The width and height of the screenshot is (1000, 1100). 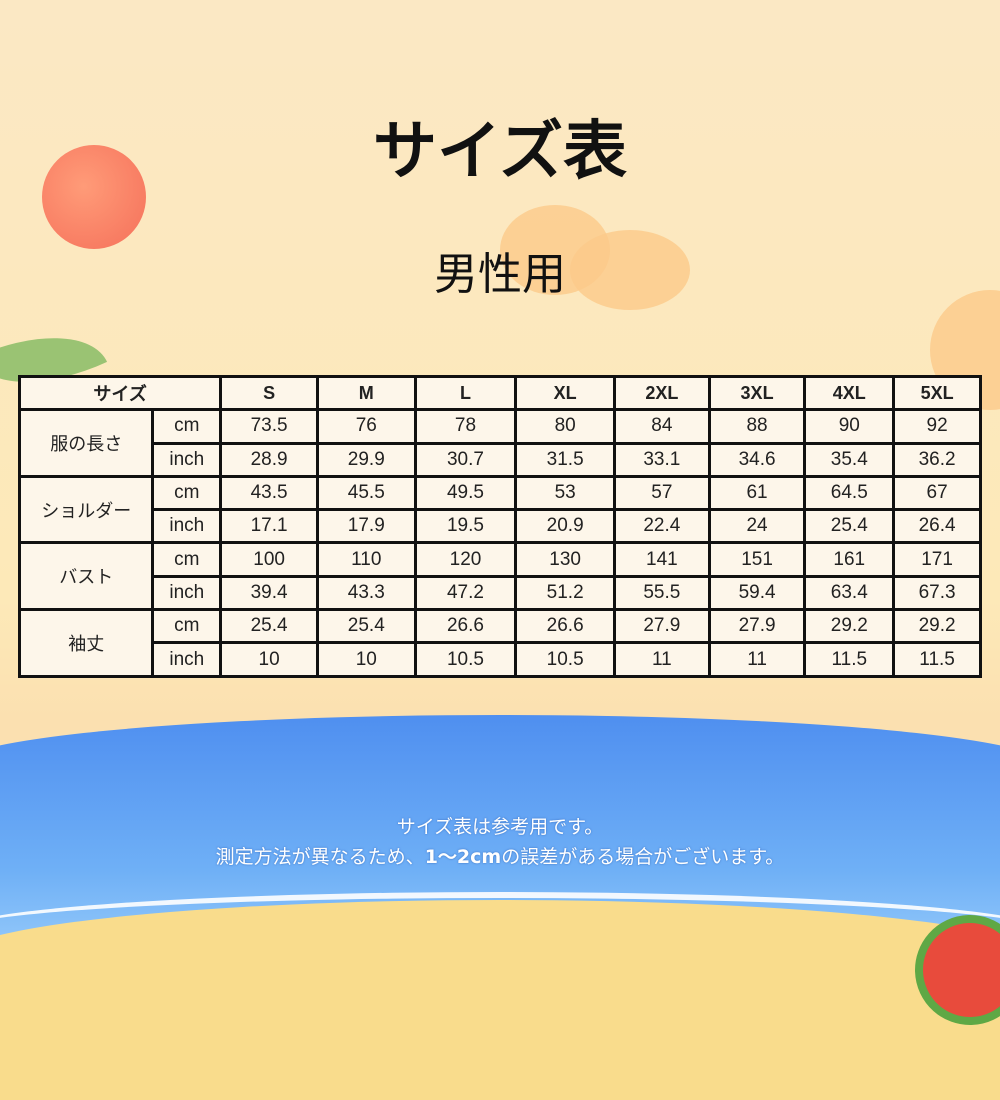 What do you see at coordinates (630, 270) in the screenshot?
I see `cloud-decoration` at bounding box center [630, 270].